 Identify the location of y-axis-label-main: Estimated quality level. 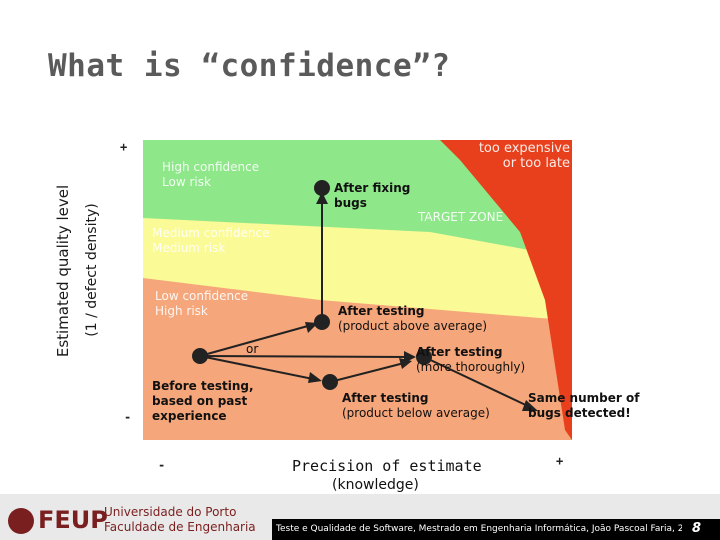
(63, 271).